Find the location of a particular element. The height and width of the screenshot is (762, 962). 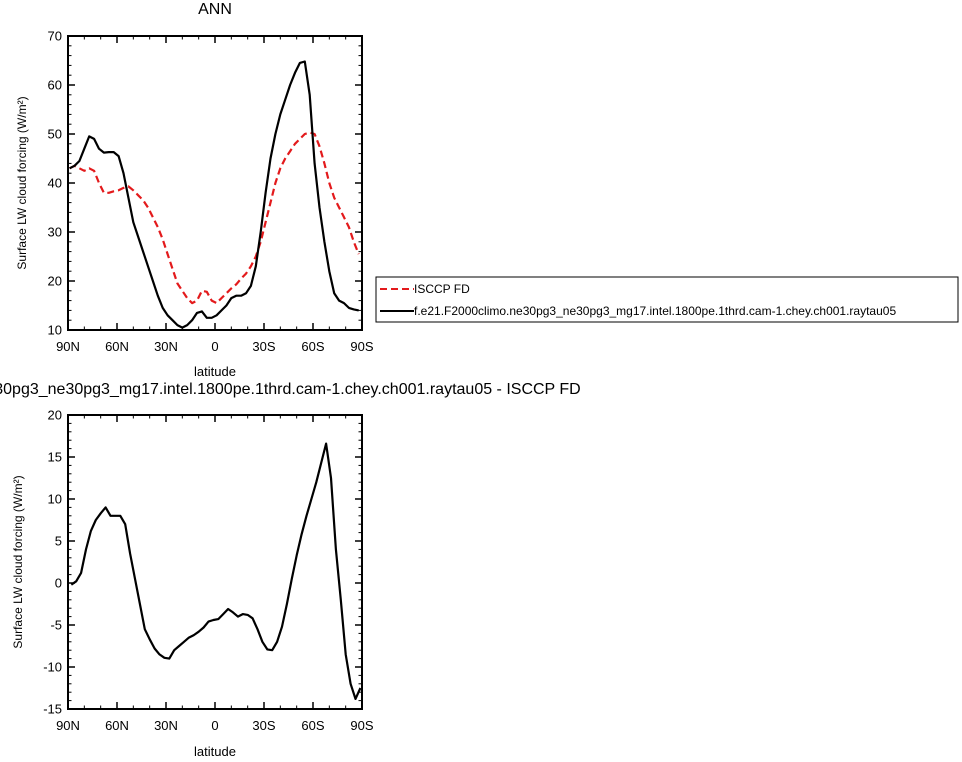

bottom-x-tick-labels: 90N 60N 30N 0 30S 60S 90S is located at coordinates (215, 725).